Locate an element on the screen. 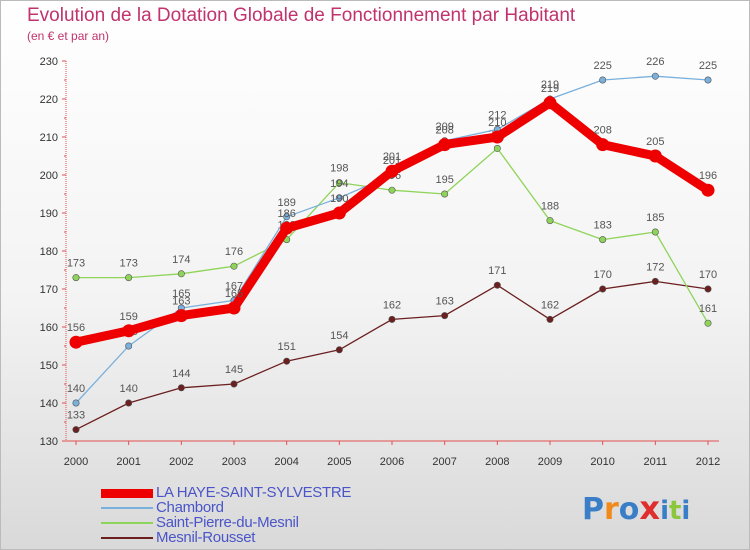 The width and height of the screenshot is (750, 550). proxiti-logo: Proxiti is located at coordinates (636, 508).